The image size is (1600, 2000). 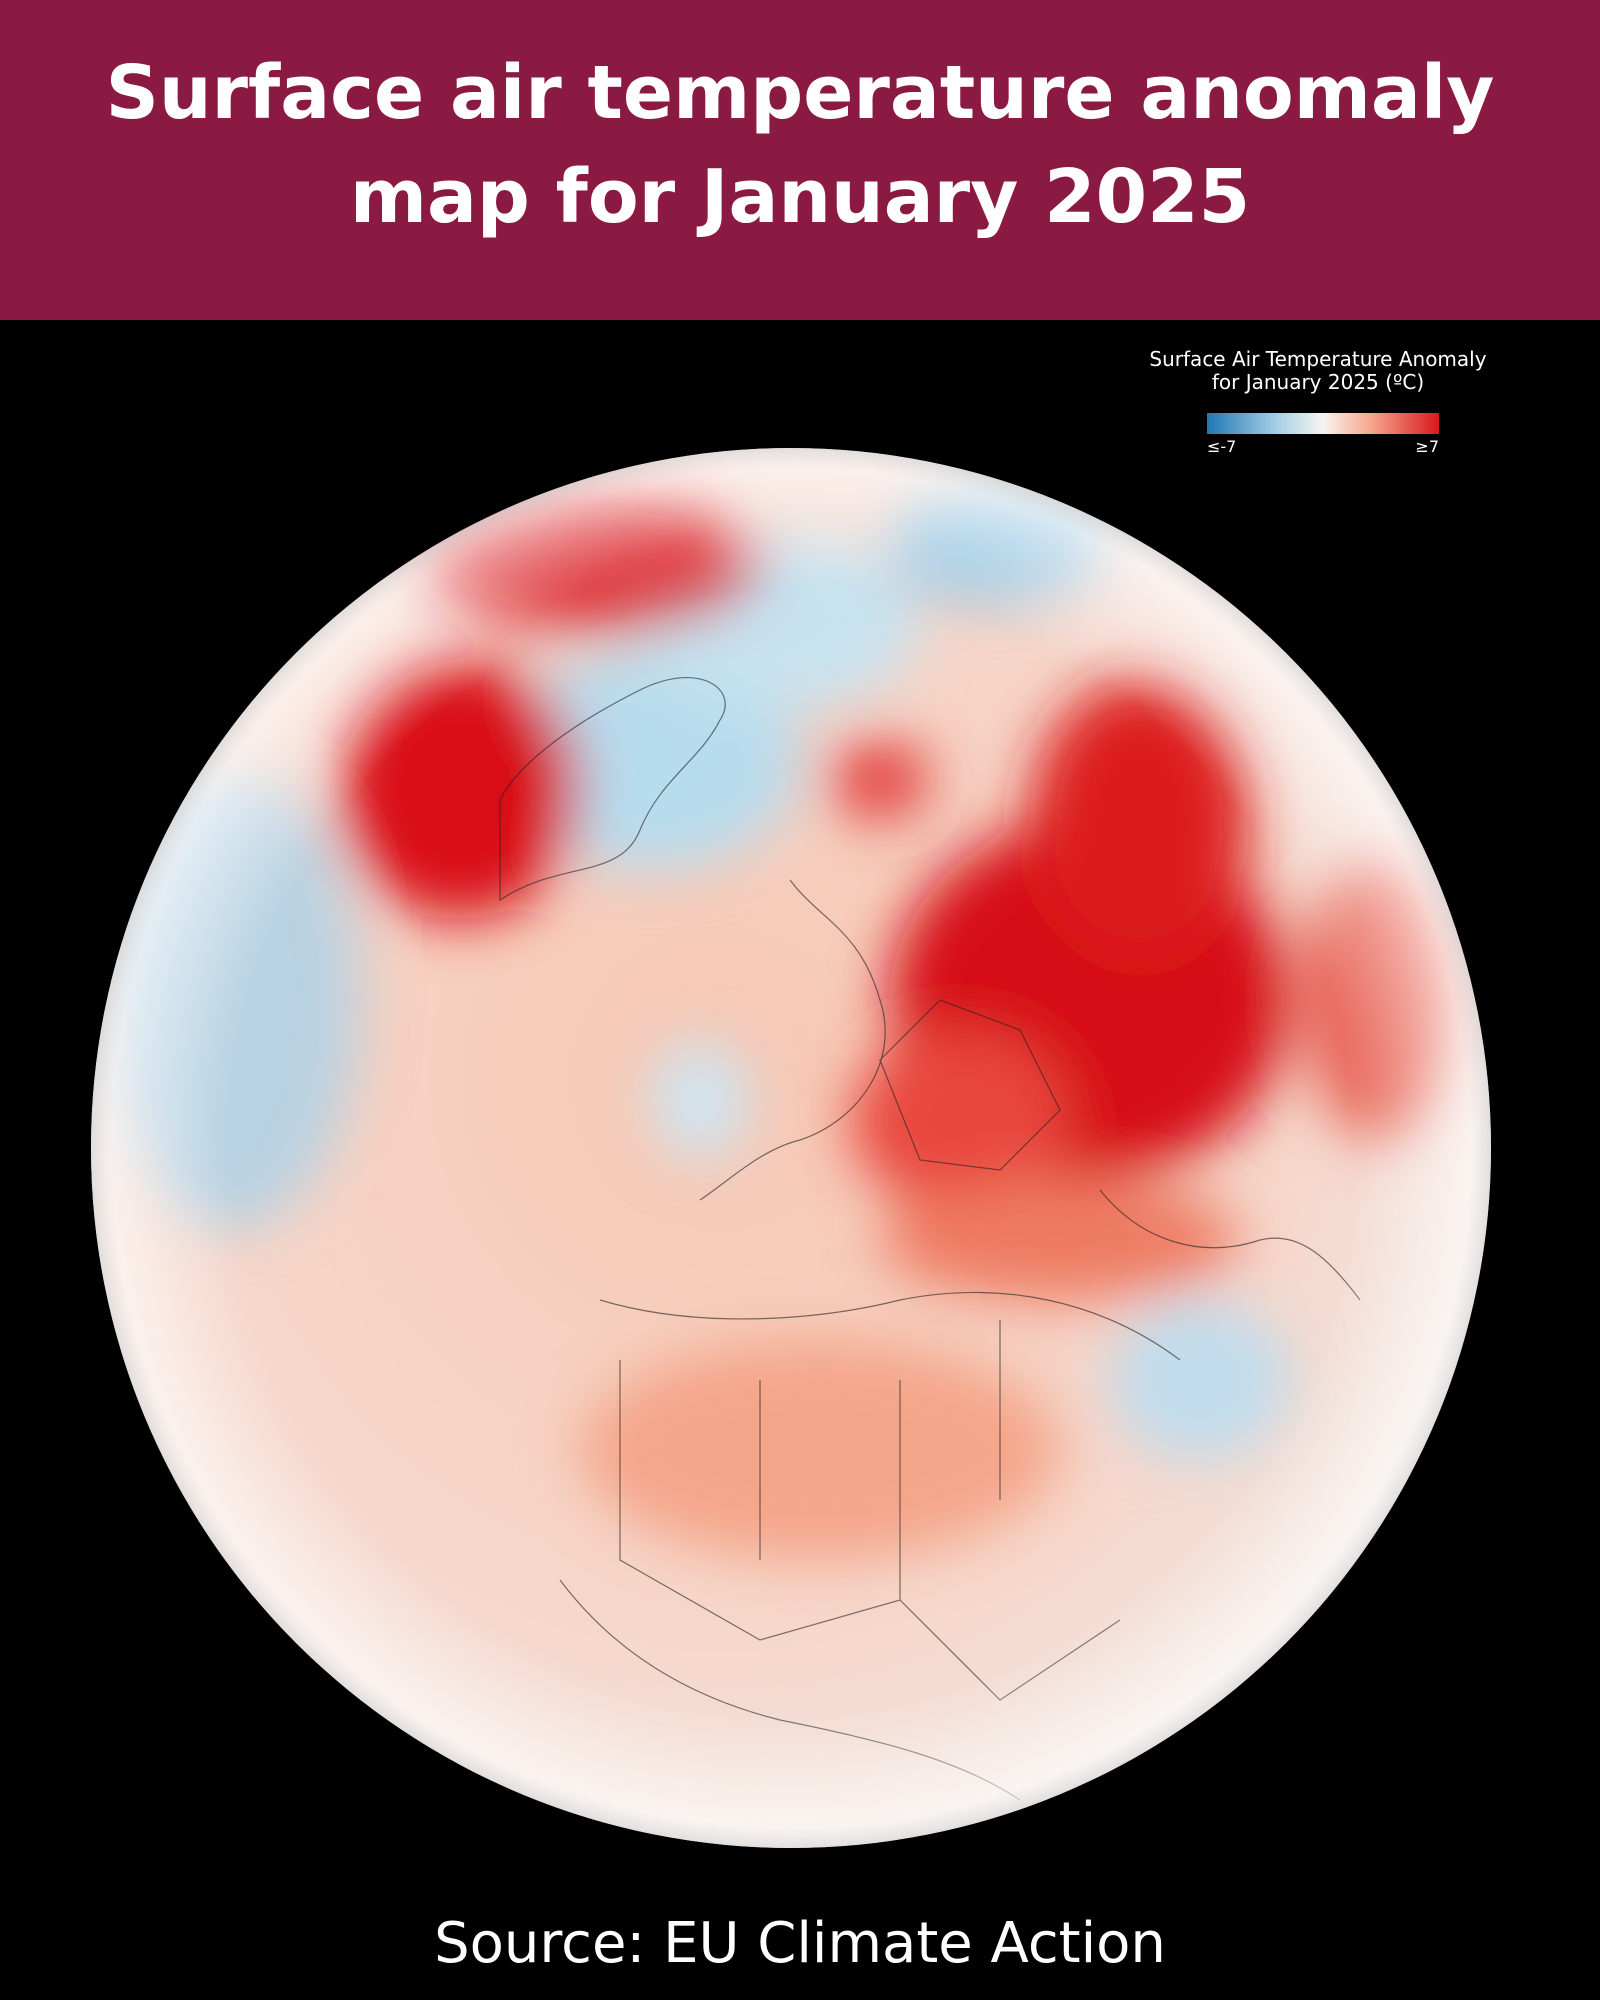 I want to click on source-text: Source: EU Climate Action, so click(x=800, y=1943).